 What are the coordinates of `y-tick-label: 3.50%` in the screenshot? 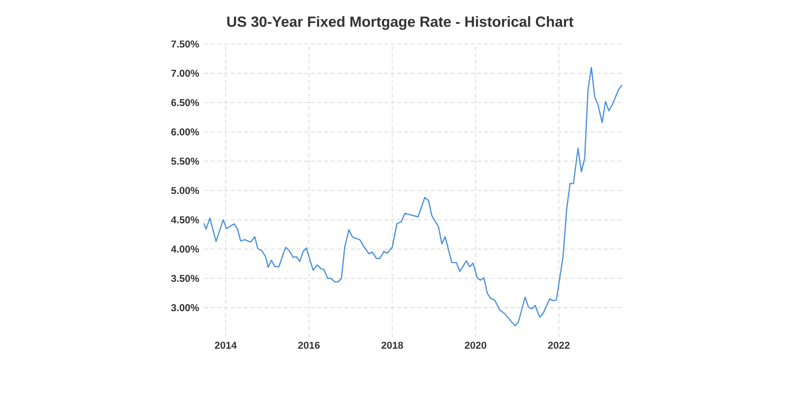 It's located at (185, 278).